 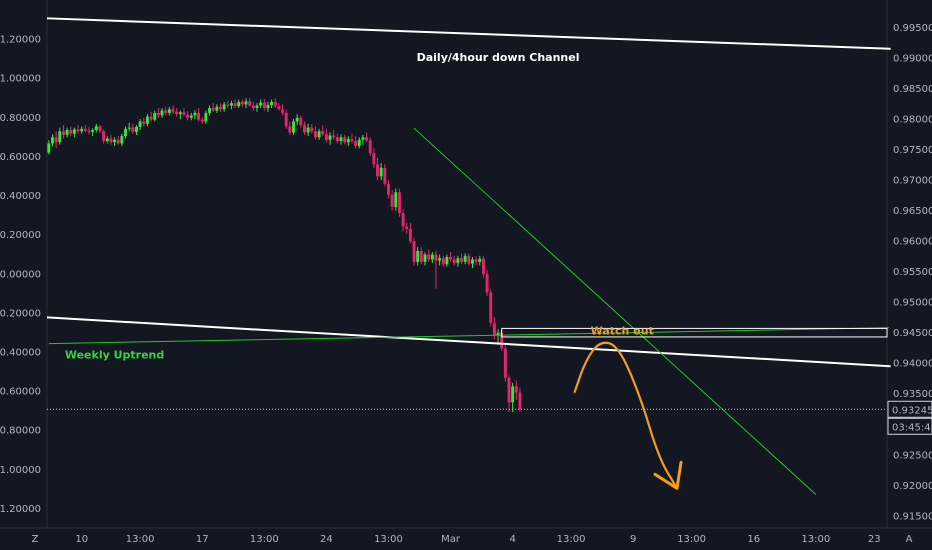 I want to click on right-tick-label: 0.95500, so click(x=912, y=272).